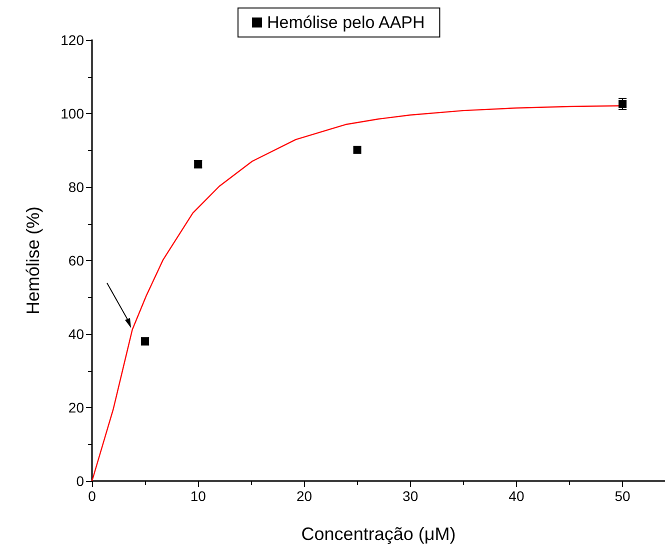 This screenshot has width=665, height=553. I want to click on y-tick-label: 60, so click(76, 260).